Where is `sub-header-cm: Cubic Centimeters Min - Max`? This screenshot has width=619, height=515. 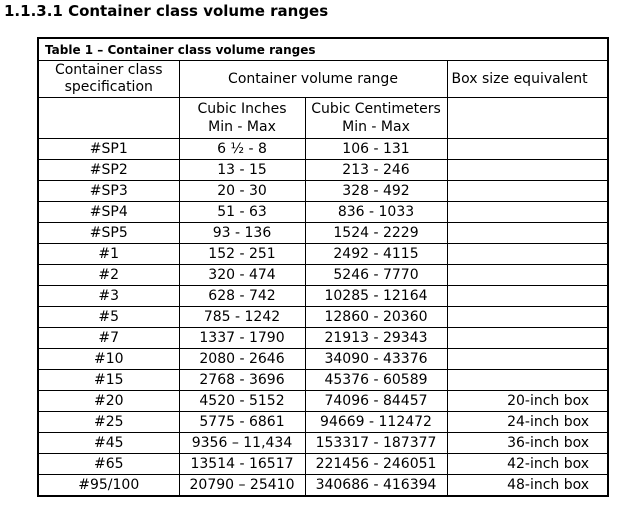 sub-header-cm: Cubic Centimeters Min - Max is located at coordinates (376, 118).